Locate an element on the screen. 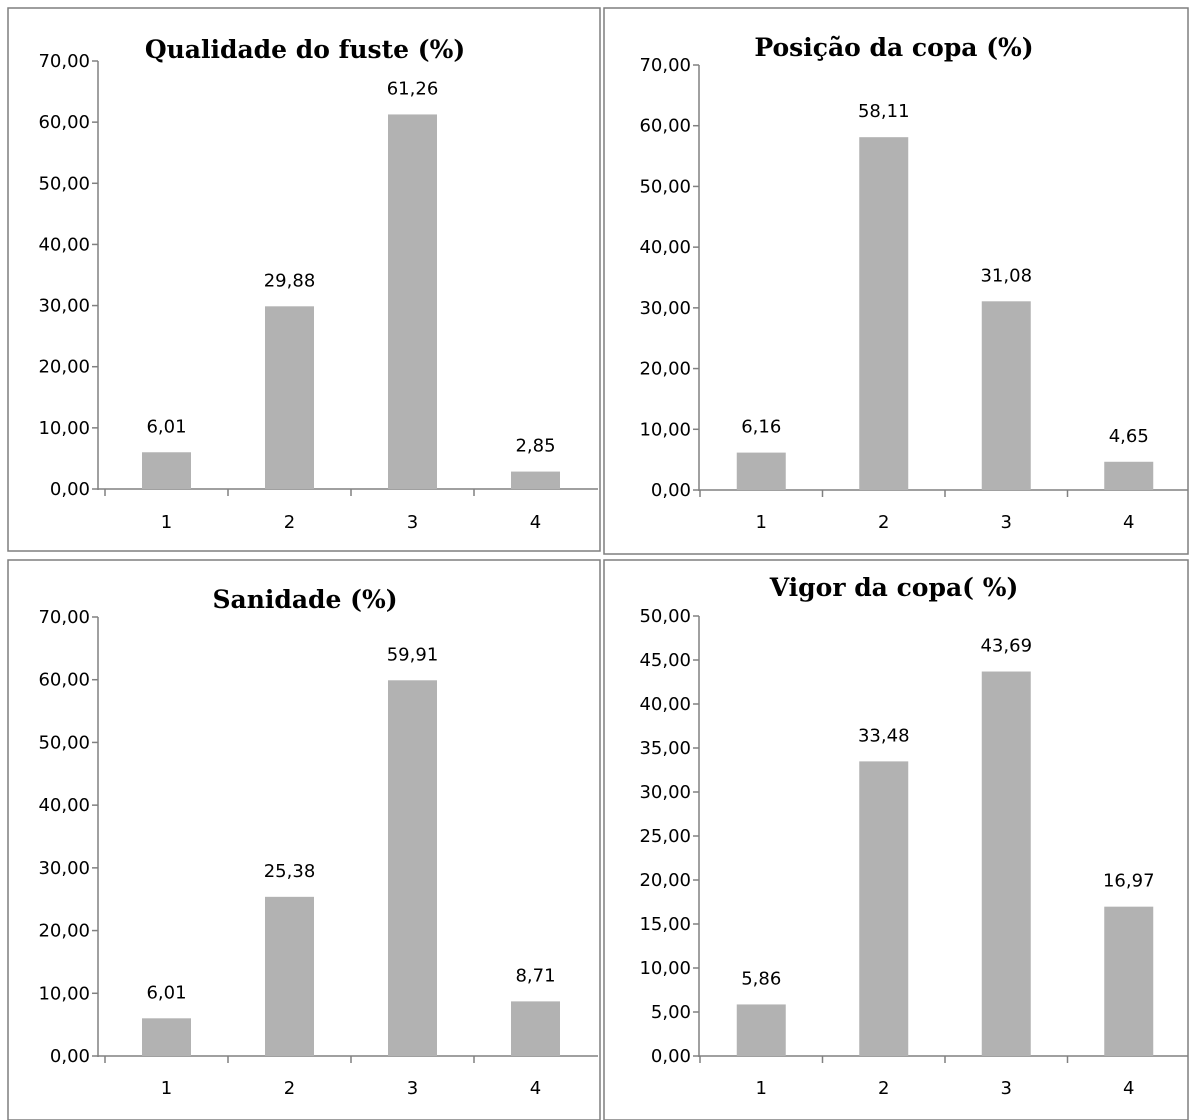 The width and height of the screenshot is (1190, 1120). data-label: 2,85 is located at coordinates (535, 446).